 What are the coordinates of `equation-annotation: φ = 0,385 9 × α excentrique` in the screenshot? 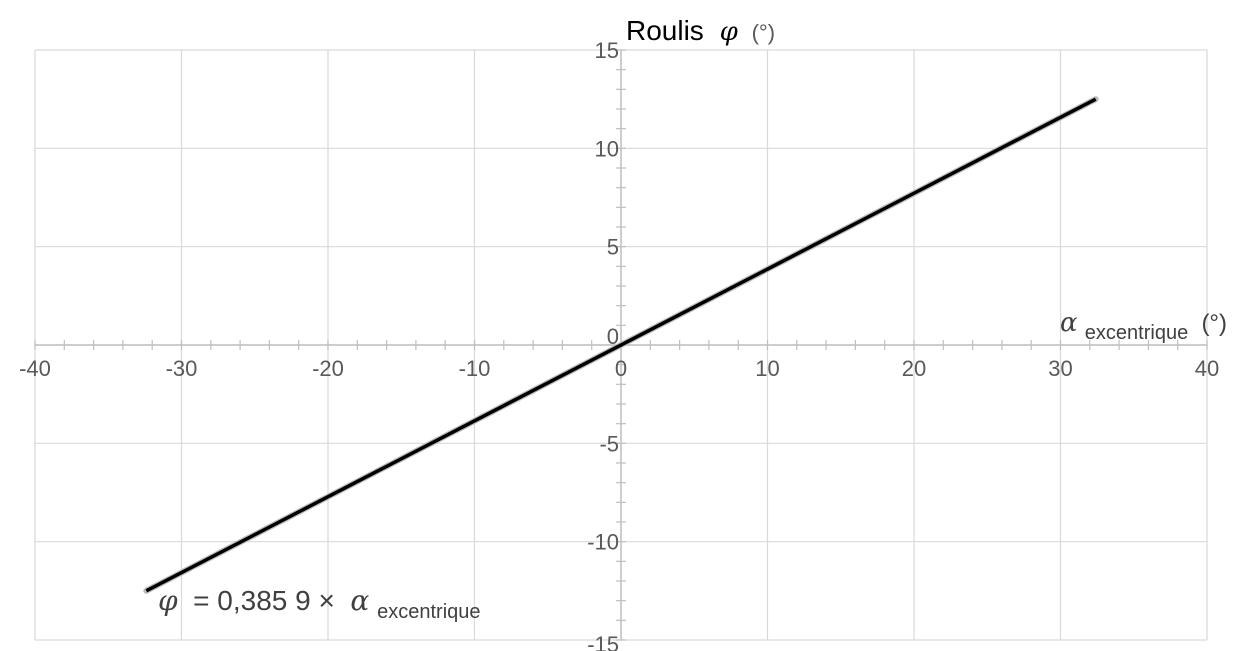 It's located at (319, 603).